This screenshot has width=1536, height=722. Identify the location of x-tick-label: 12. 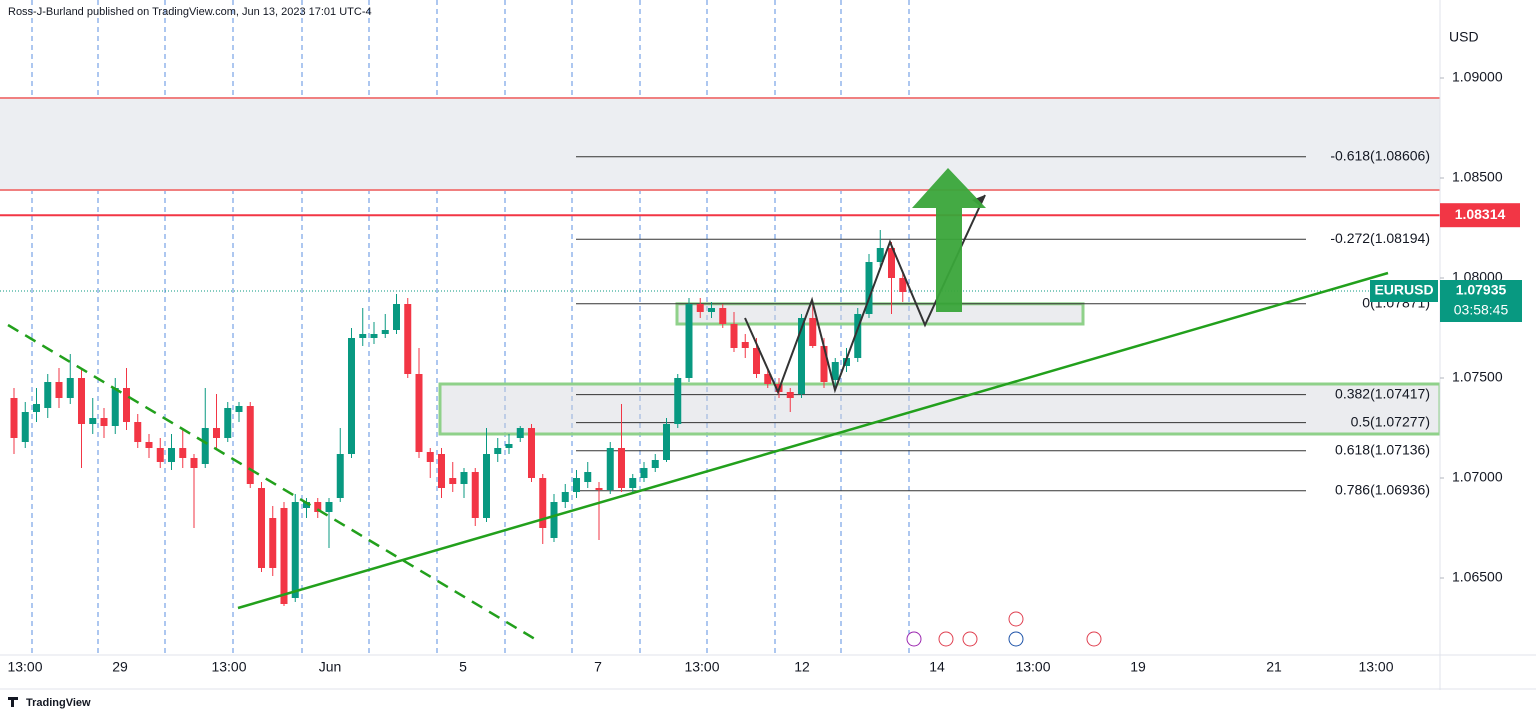
(802, 667).